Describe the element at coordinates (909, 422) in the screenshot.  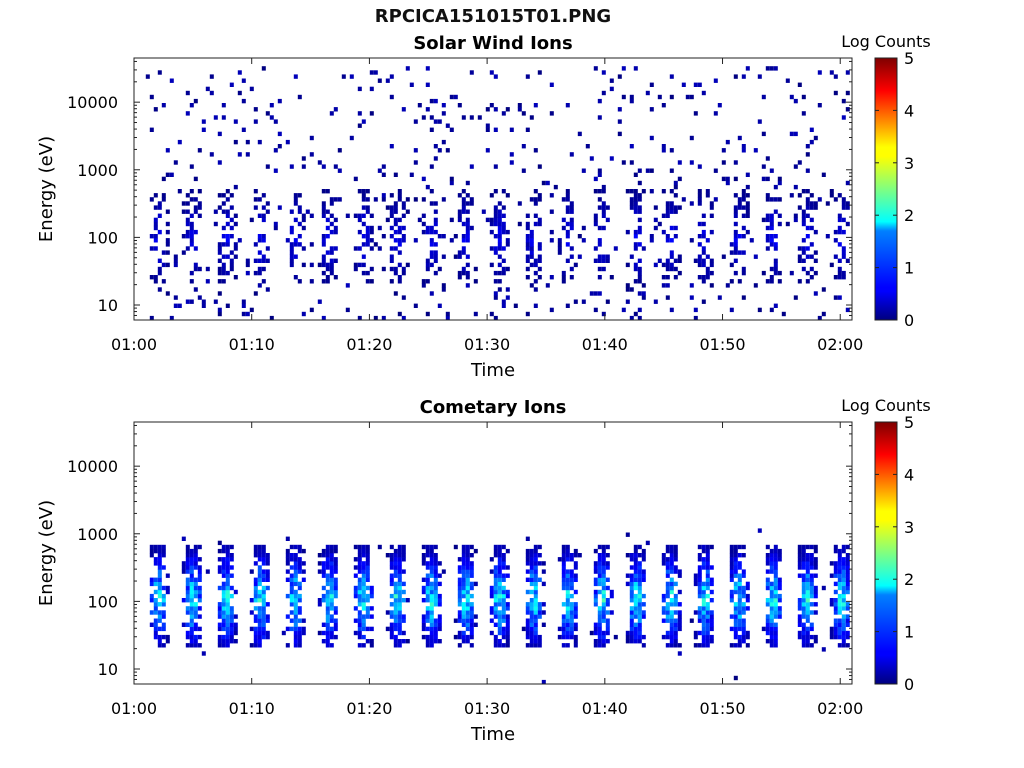
I see `colorbar-tick-label: 5` at that location.